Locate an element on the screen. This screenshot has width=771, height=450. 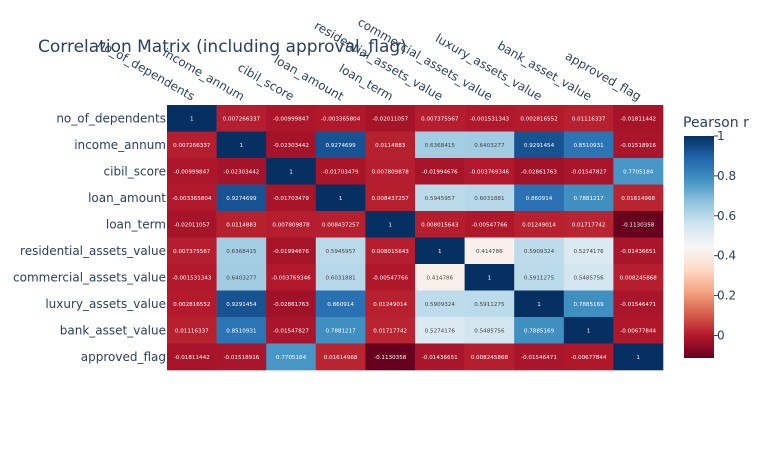
cell-value-label: -0.01811442 is located at coordinates (638, 119).